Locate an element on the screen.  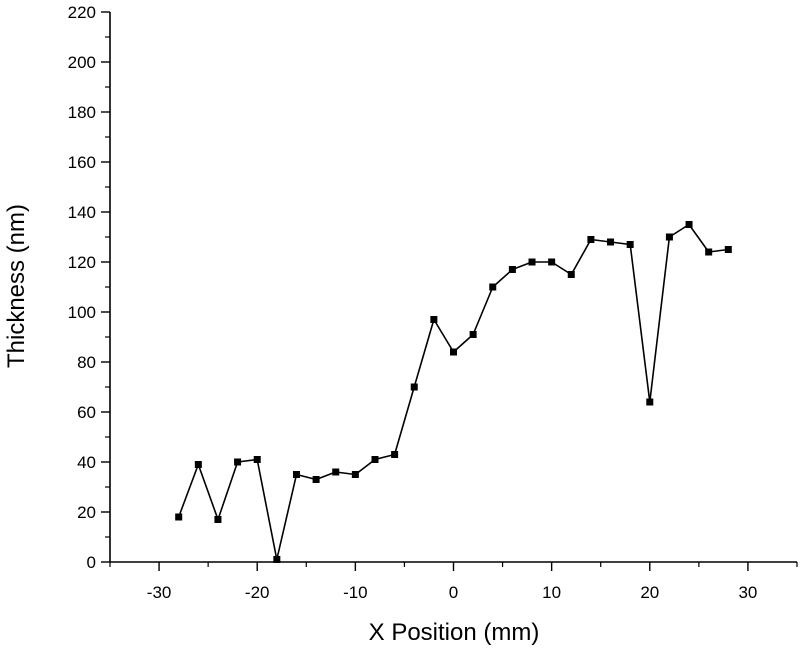
y-tick-label: 160 is located at coordinates (82, 162).